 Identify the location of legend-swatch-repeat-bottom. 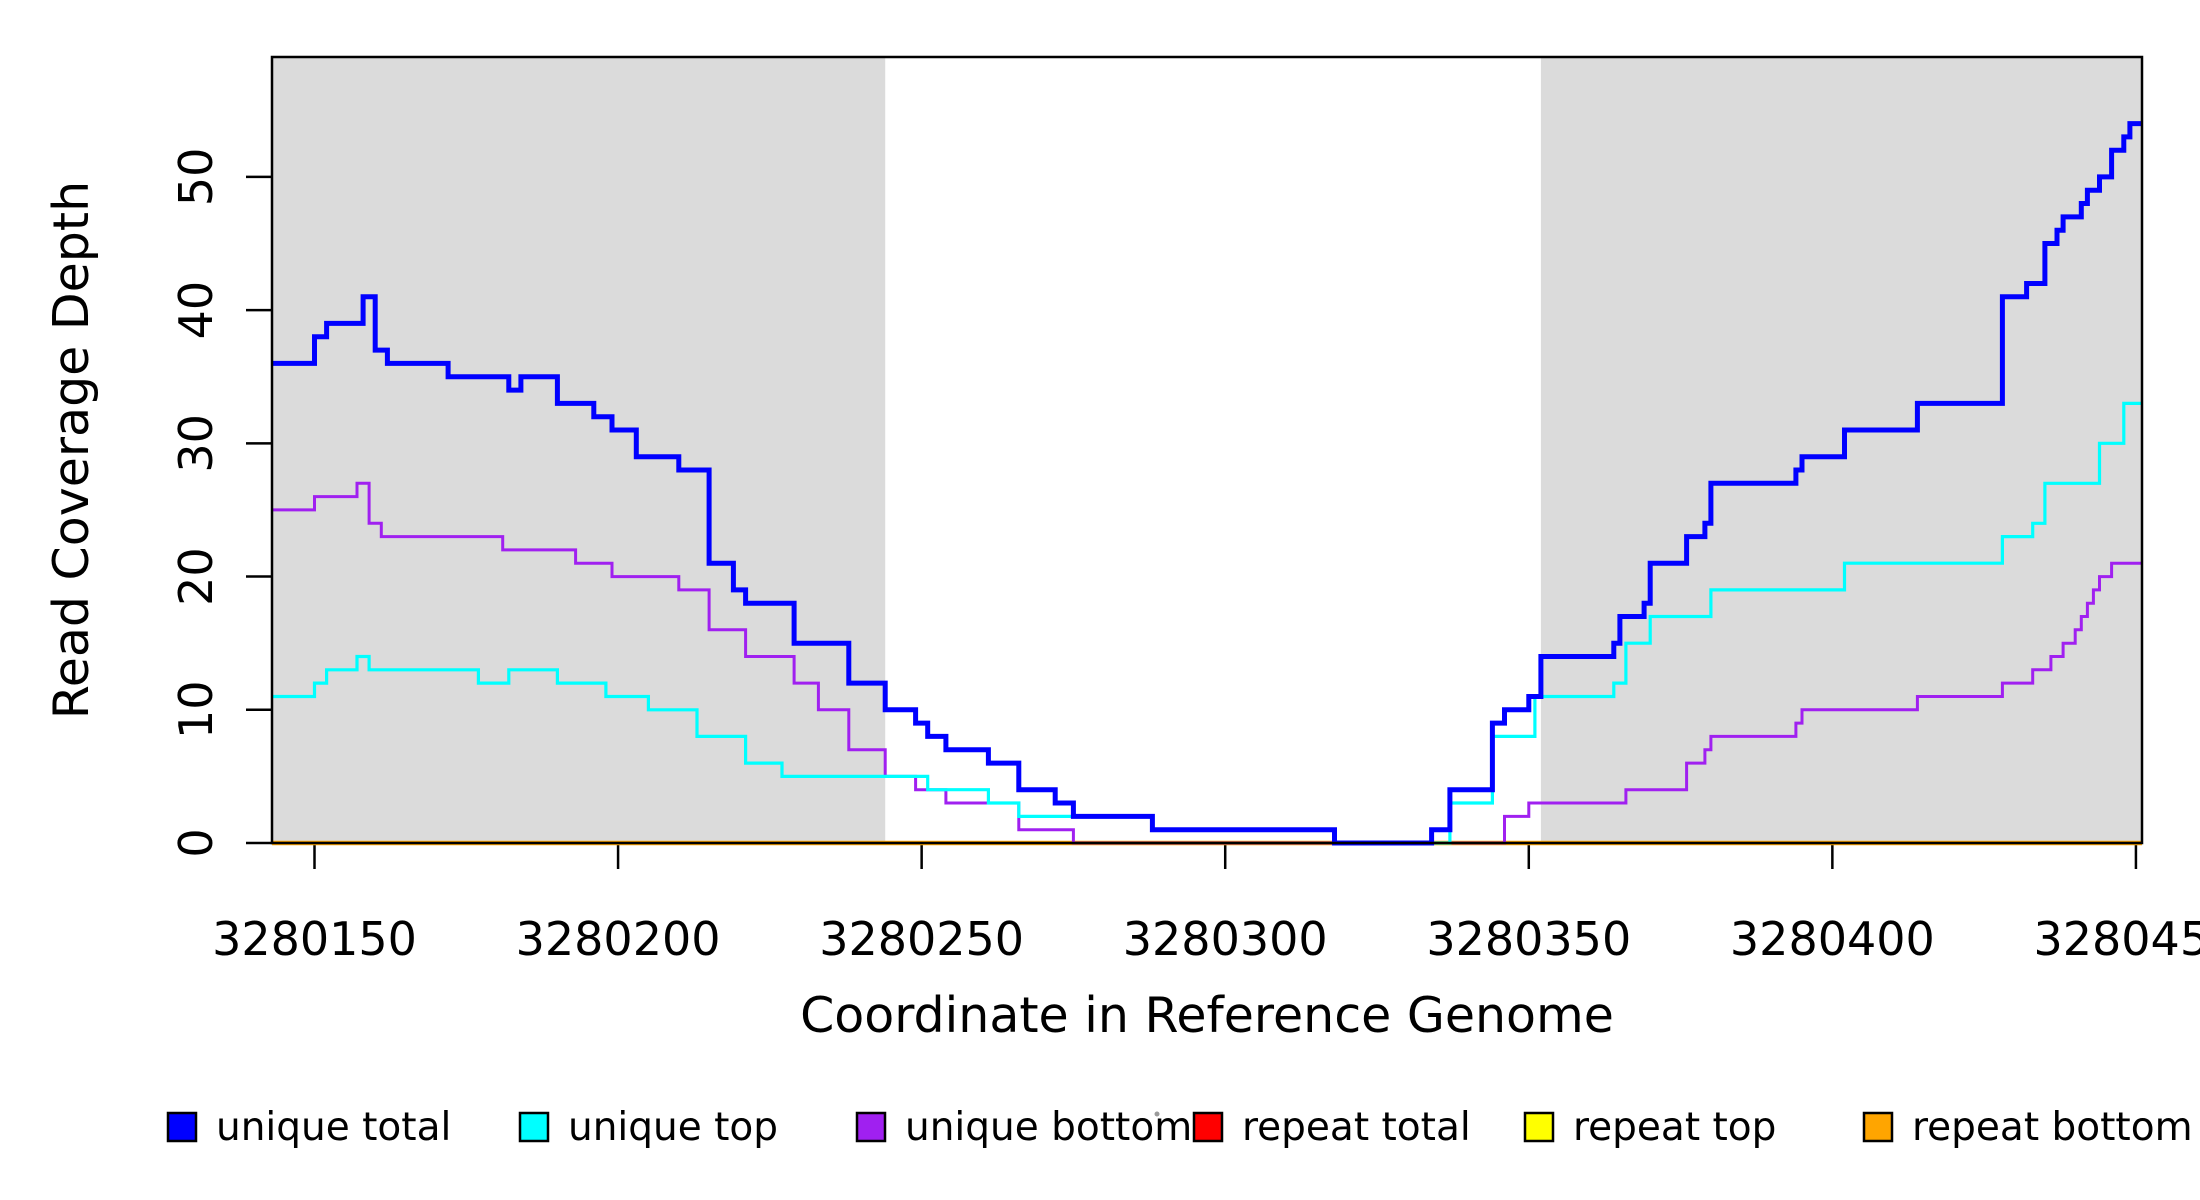
(1878, 1127).